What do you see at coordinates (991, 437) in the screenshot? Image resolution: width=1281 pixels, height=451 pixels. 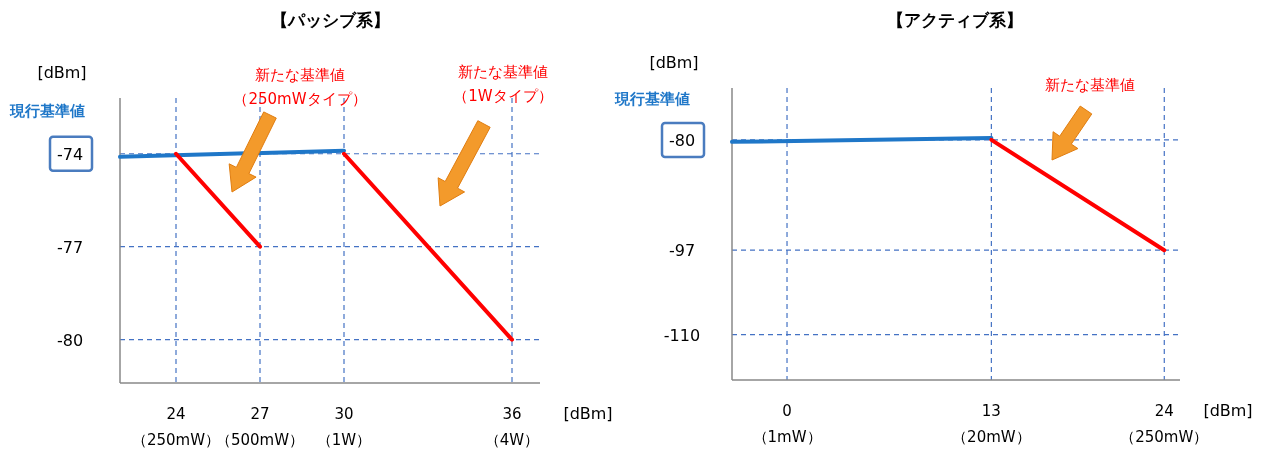 I see `text: （20mW）` at bounding box center [991, 437].